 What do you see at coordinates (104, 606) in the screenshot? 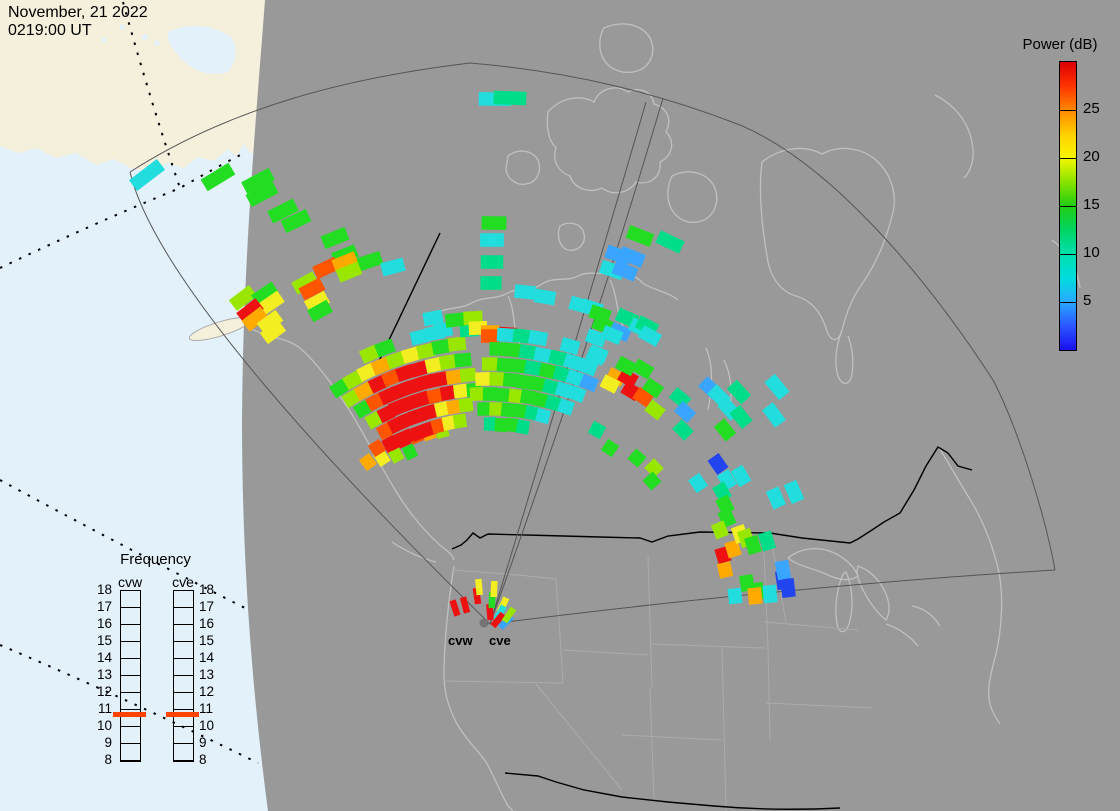
I see `frequency-tick-label-left: 17` at bounding box center [104, 606].